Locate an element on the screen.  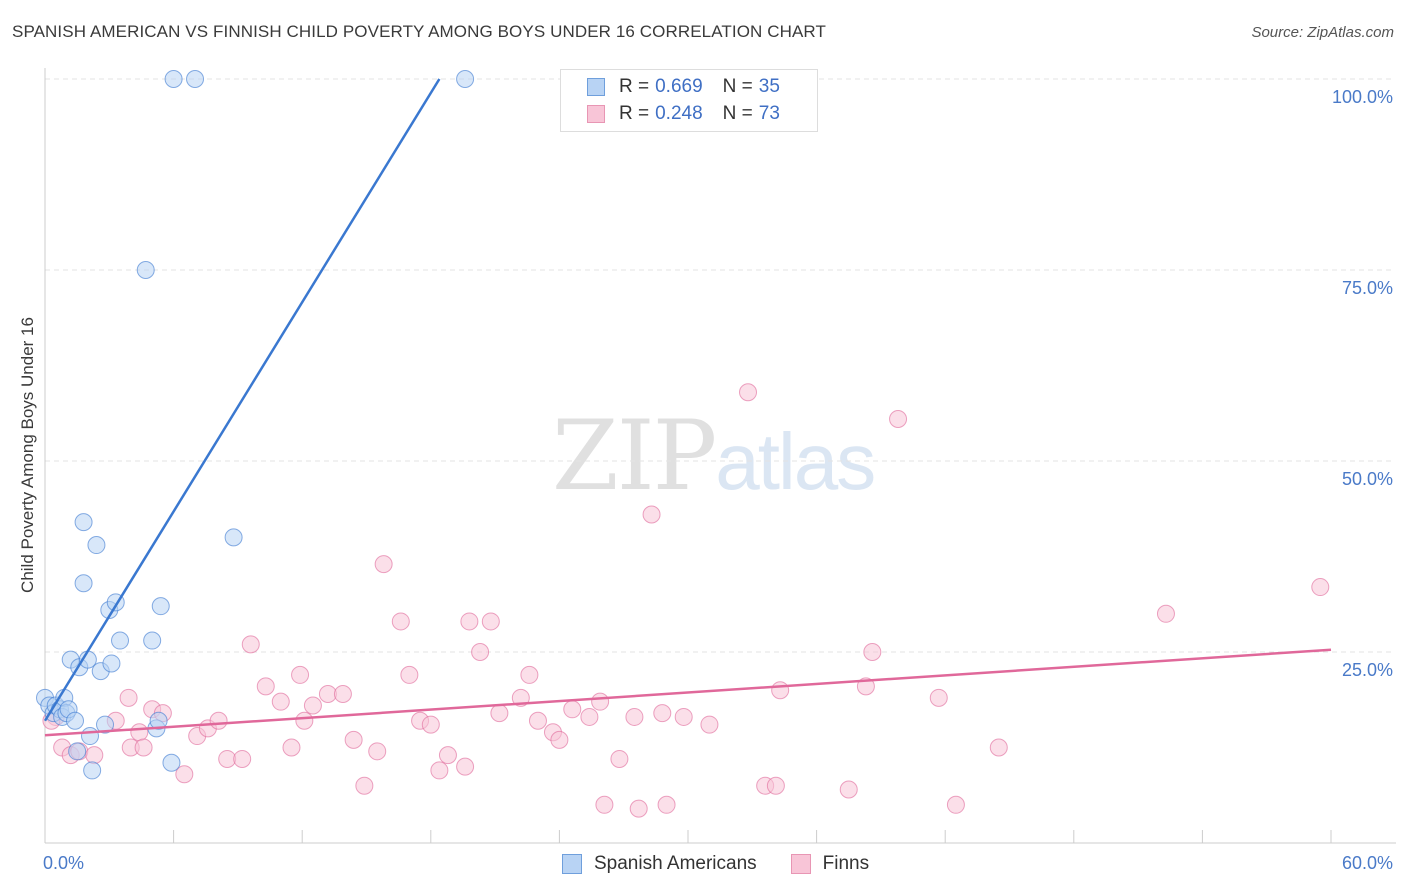
x-tick-label: 60.0% is located at coordinates (1367, 863).